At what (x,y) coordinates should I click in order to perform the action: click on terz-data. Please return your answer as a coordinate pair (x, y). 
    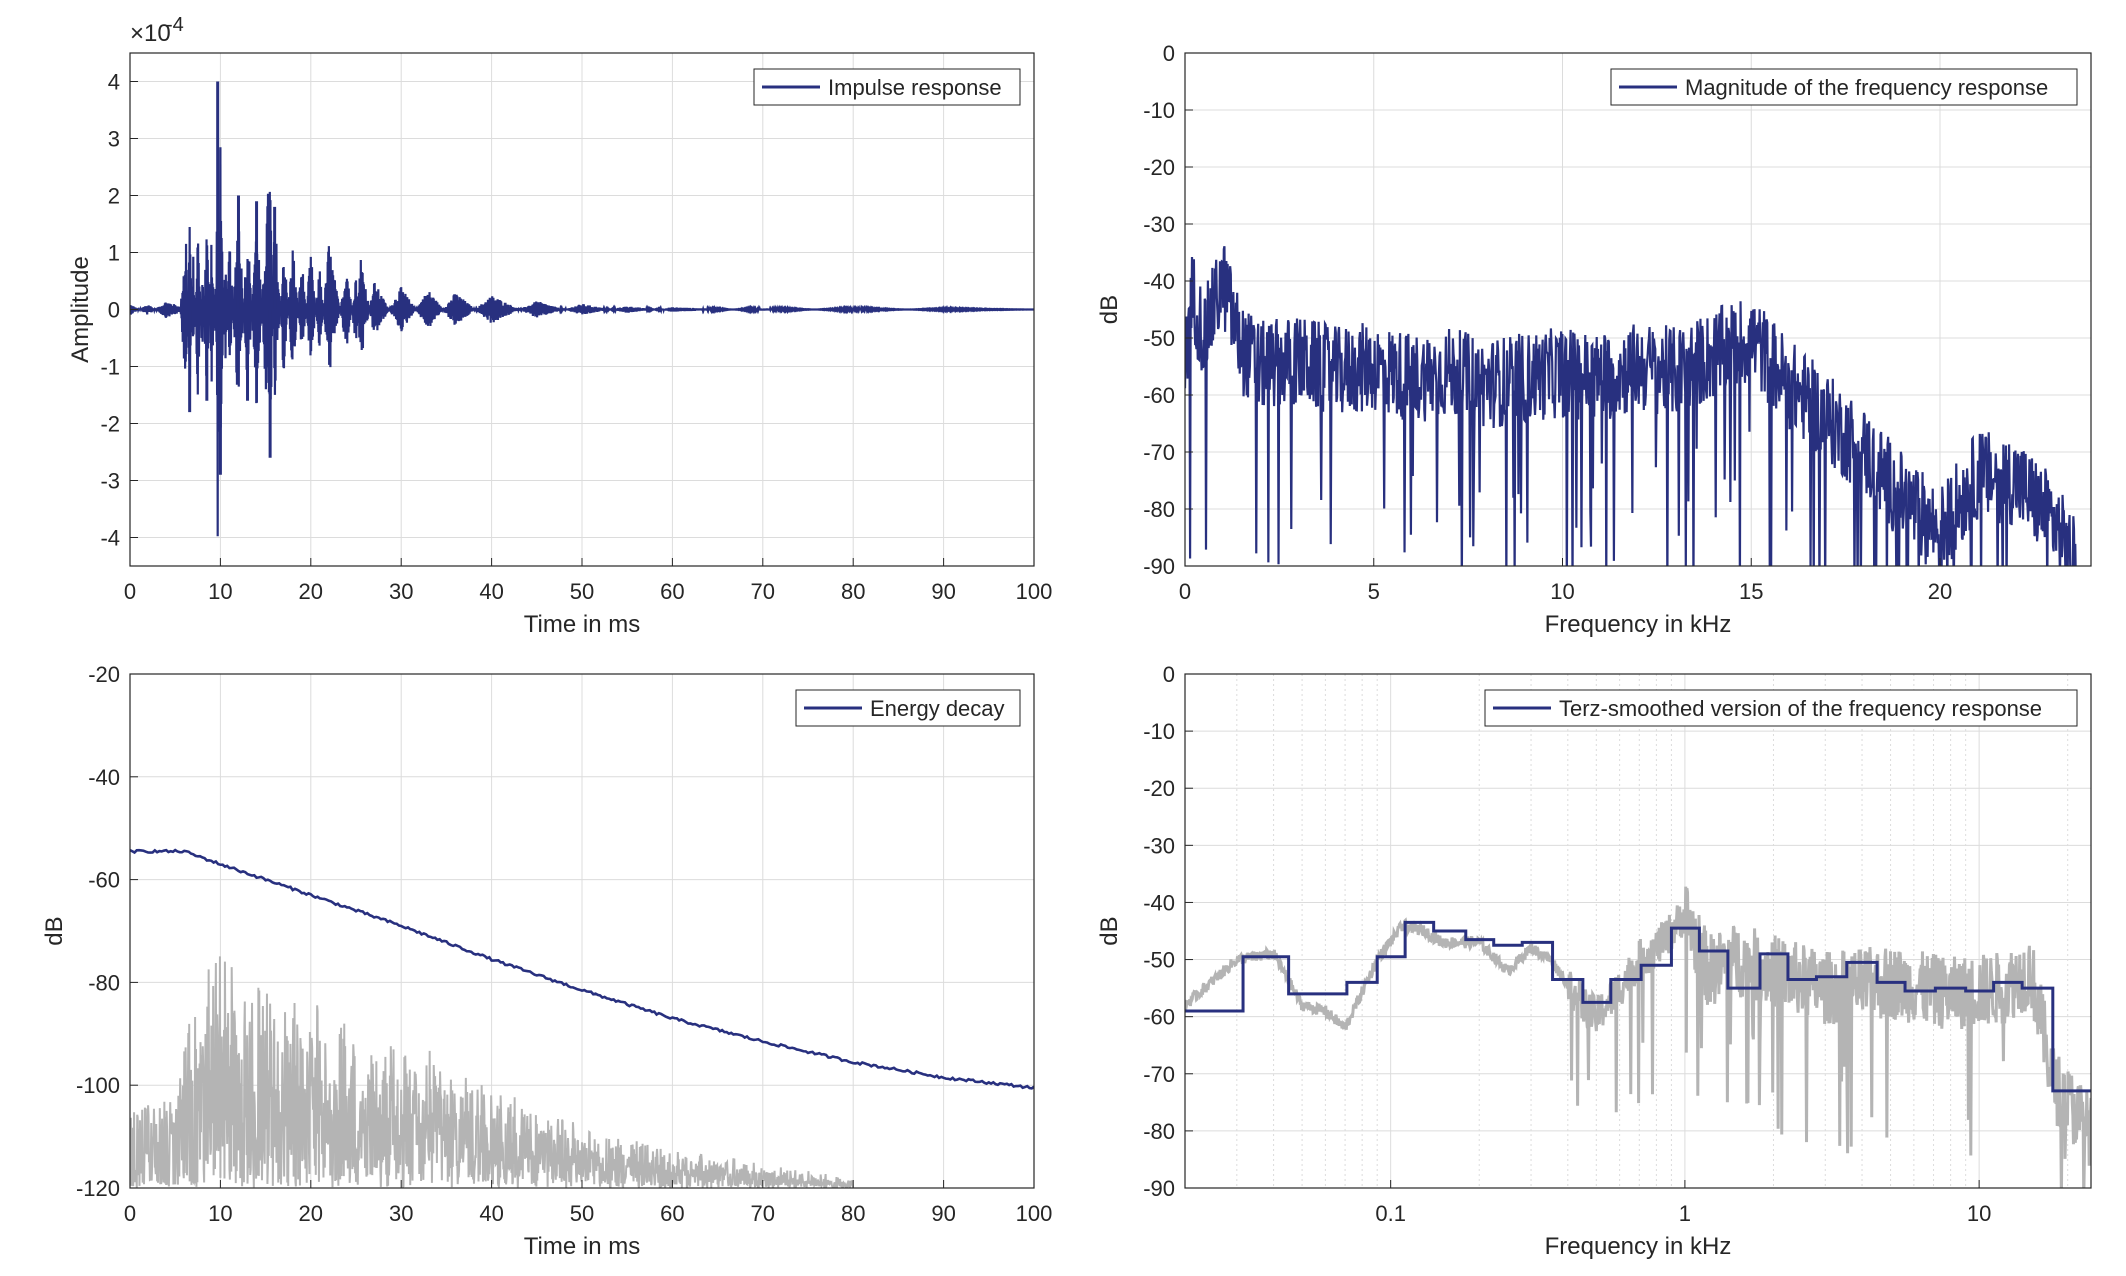
    Looking at the image, I should click on (1638, 1037).